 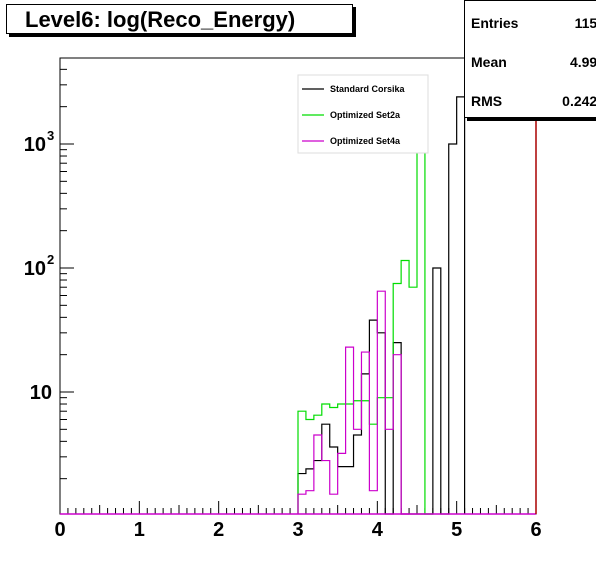 I want to click on y-tick-exponent: 2, so click(x=50, y=259).